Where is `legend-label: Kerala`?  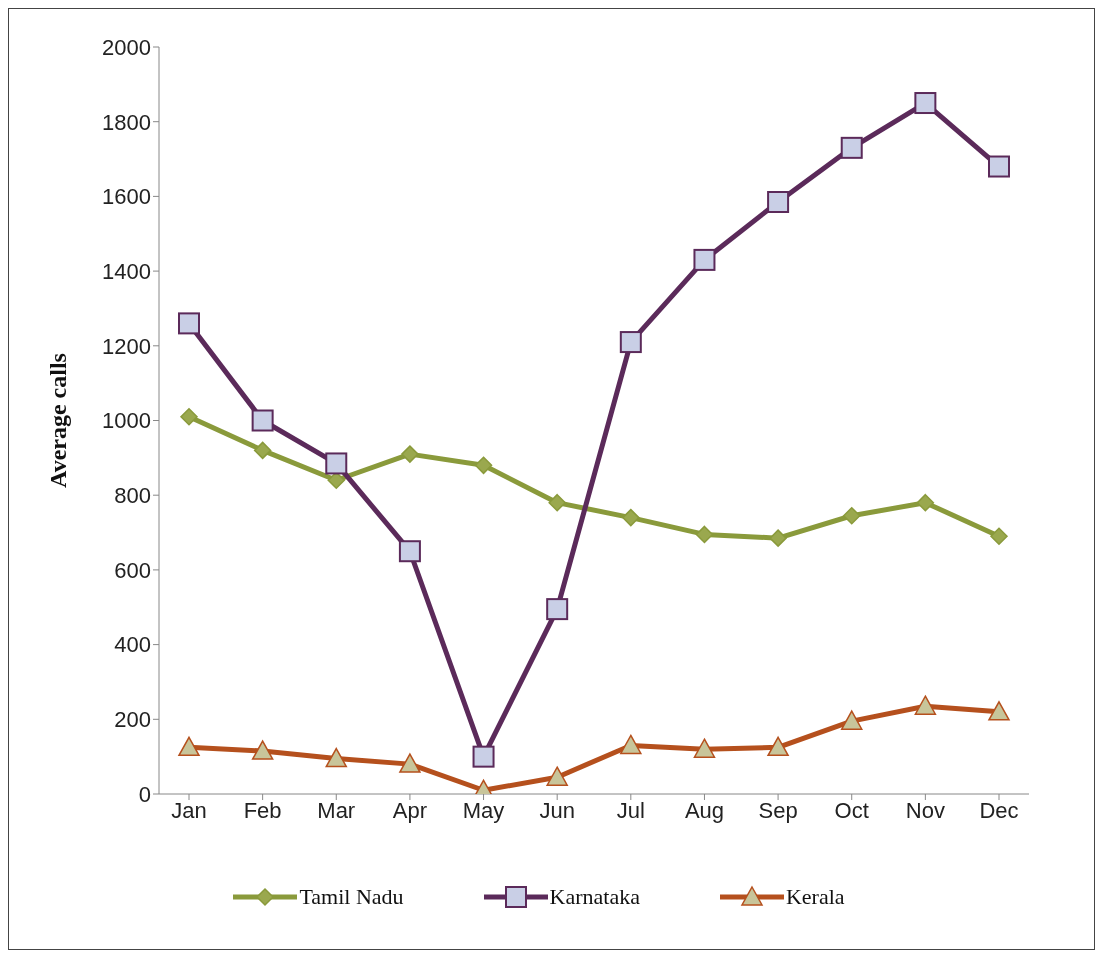
legend-label: Kerala is located at coordinates (815, 897).